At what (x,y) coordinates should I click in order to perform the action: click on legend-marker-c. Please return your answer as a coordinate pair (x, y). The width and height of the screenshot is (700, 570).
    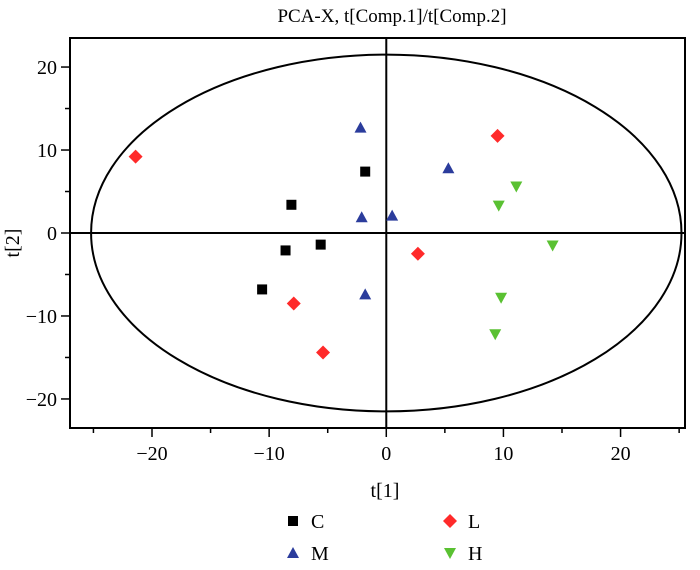
    Looking at the image, I should click on (293, 521).